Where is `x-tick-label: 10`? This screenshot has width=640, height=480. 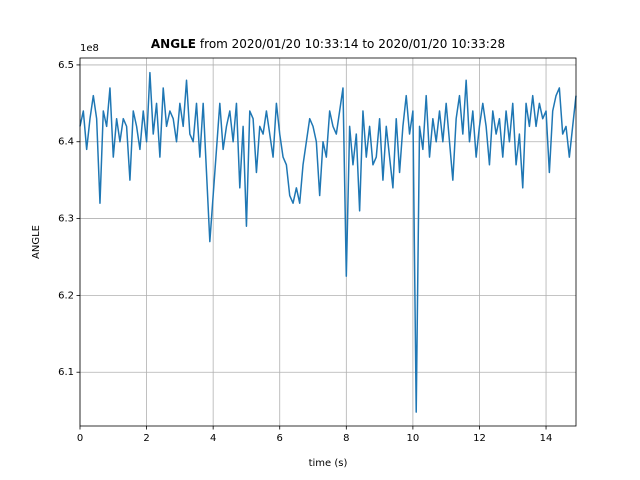
x-tick-label: 10 is located at coordinates (413, 438).